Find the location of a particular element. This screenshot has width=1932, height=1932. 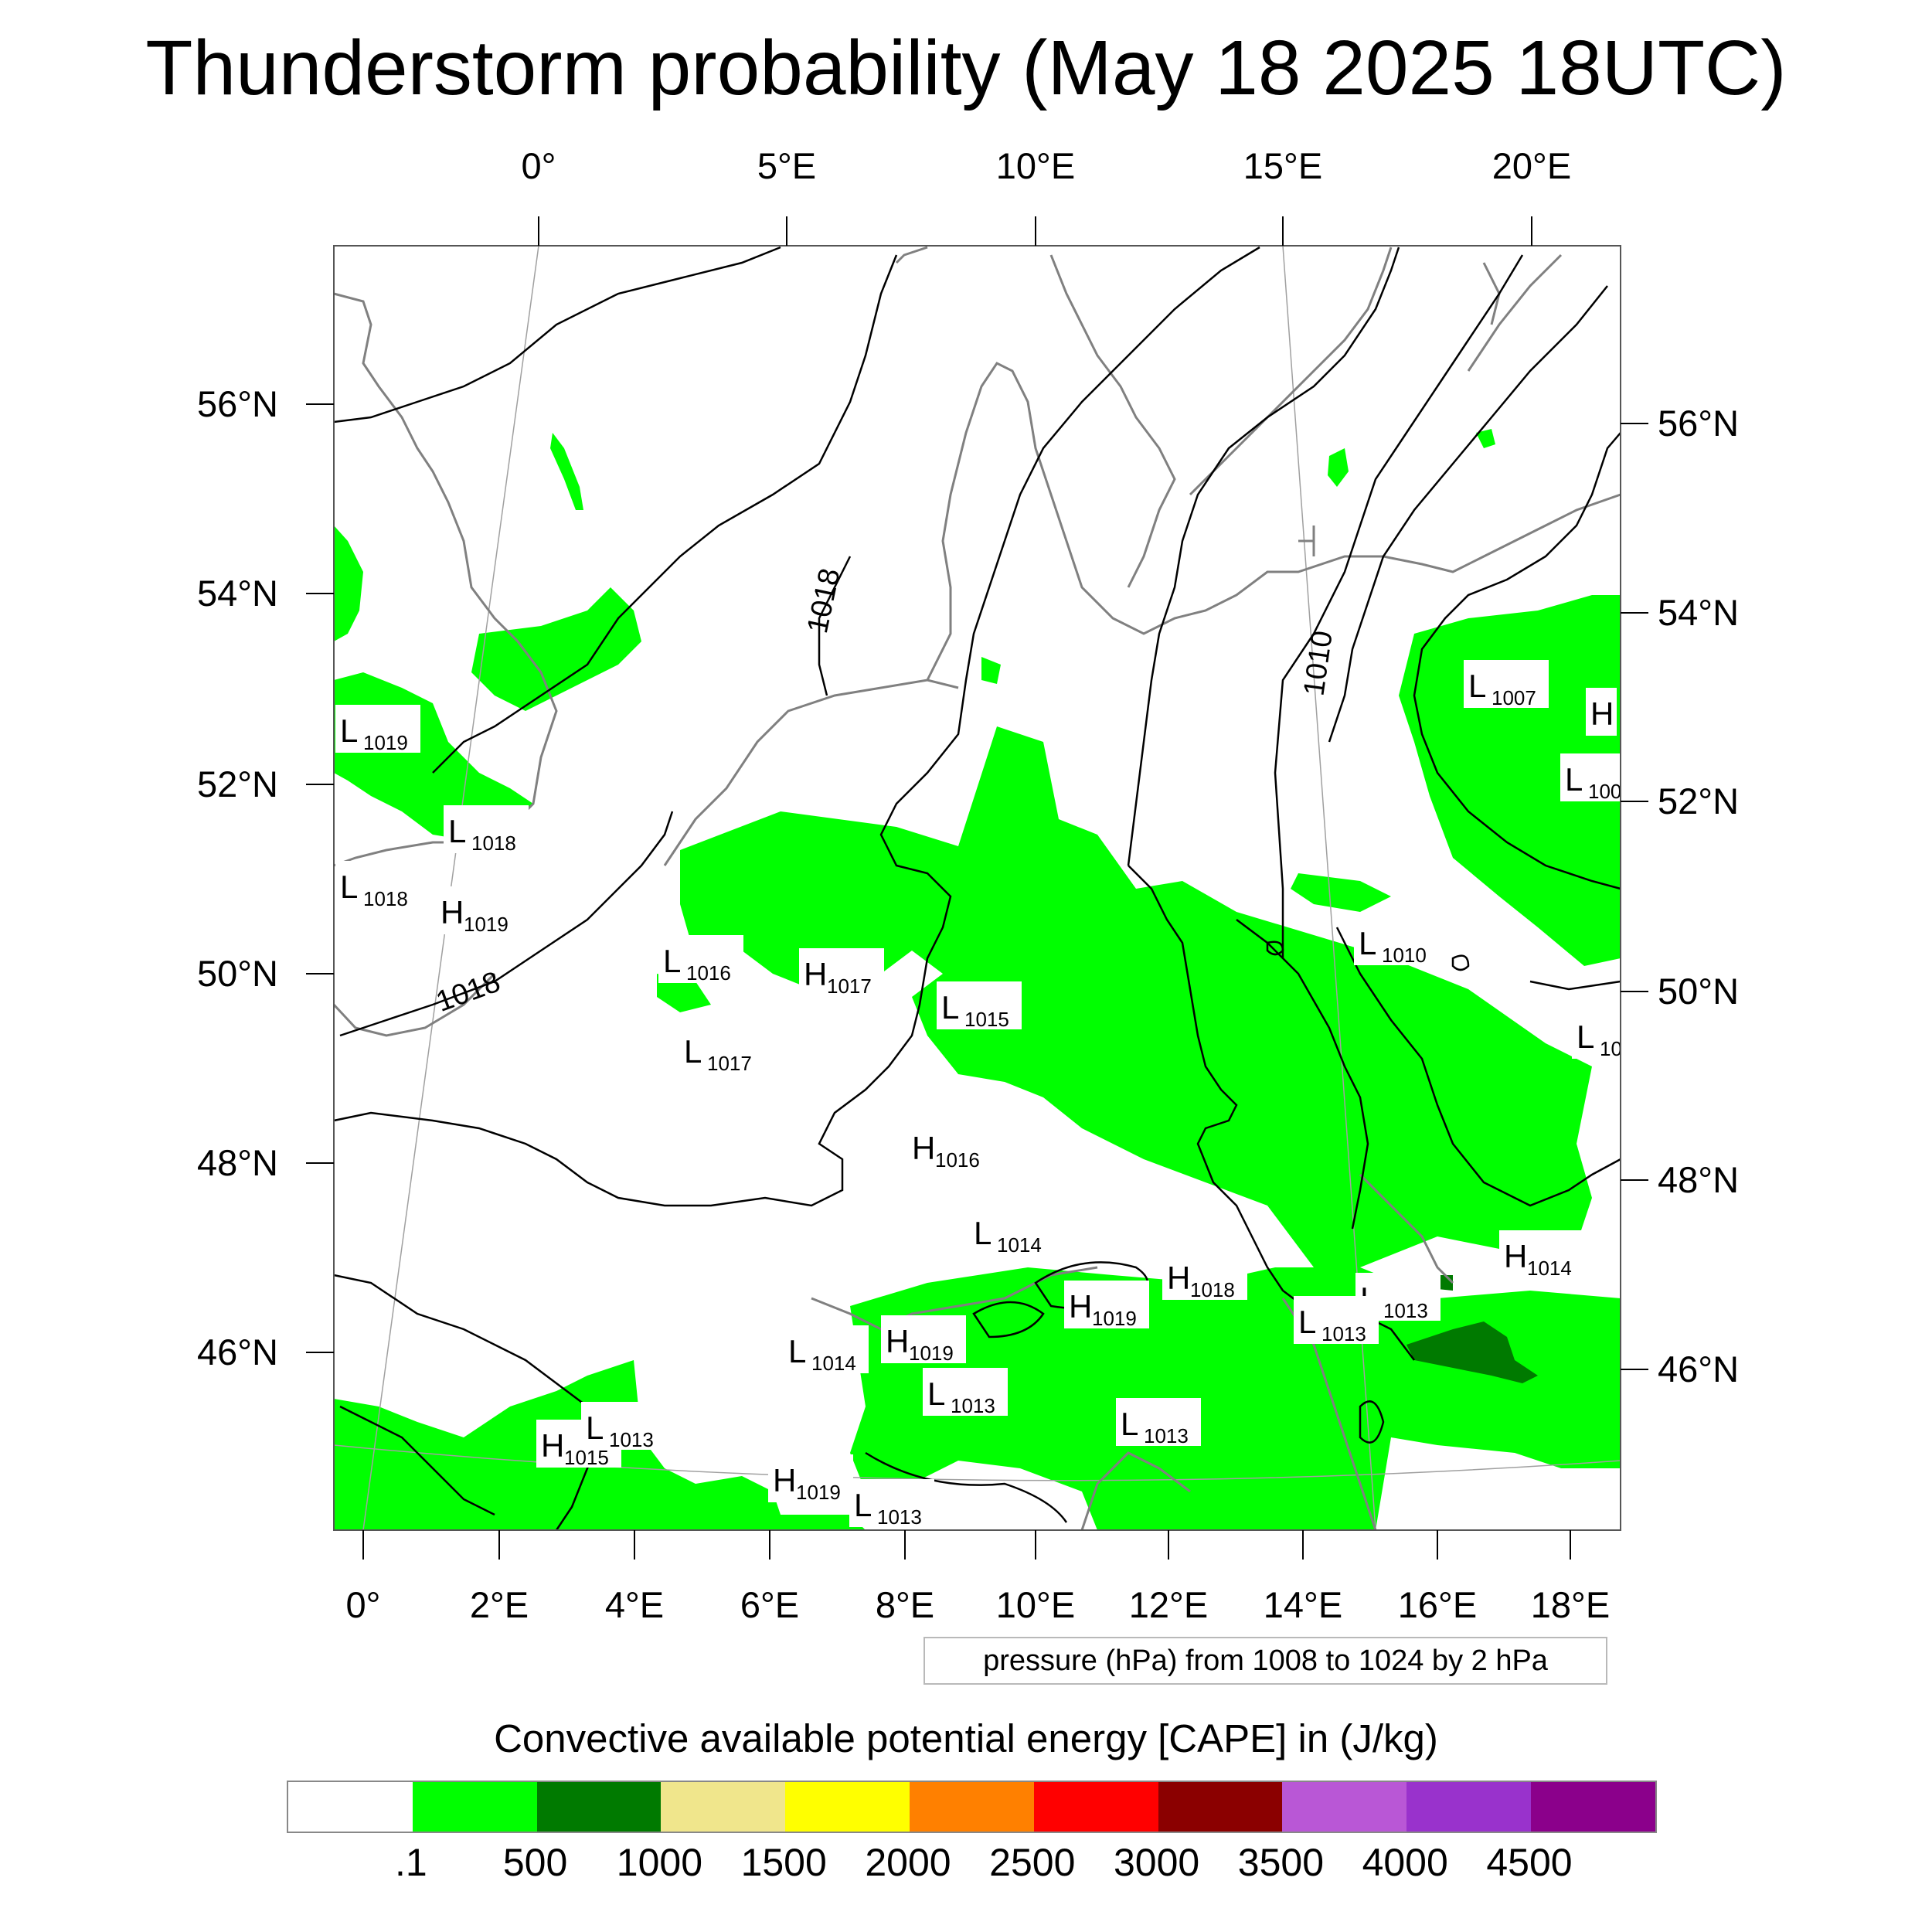

lon-tick-top: 0° is located at coordinates (539, 166).